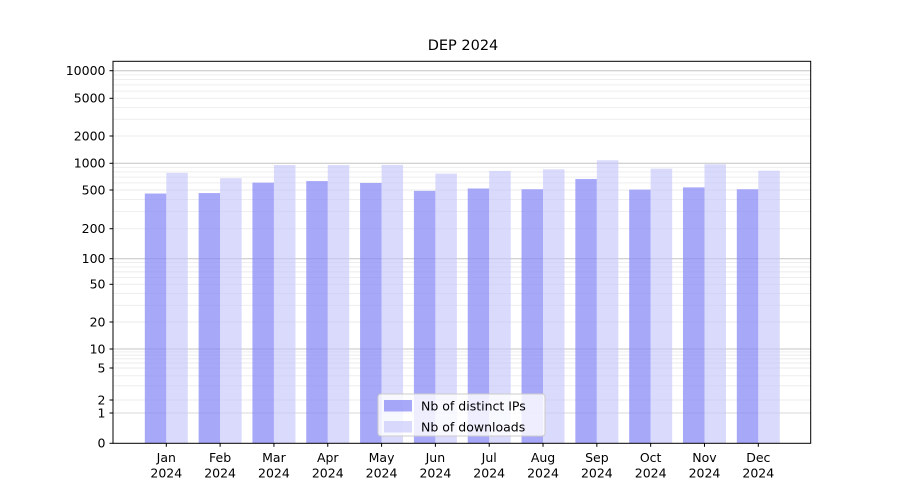 Image resolution: width=900 pixels, height=500 pixels. Describe the element at coordinates (90, 163) in the screenshot. I see `y-tick-label: 1000` at that location.